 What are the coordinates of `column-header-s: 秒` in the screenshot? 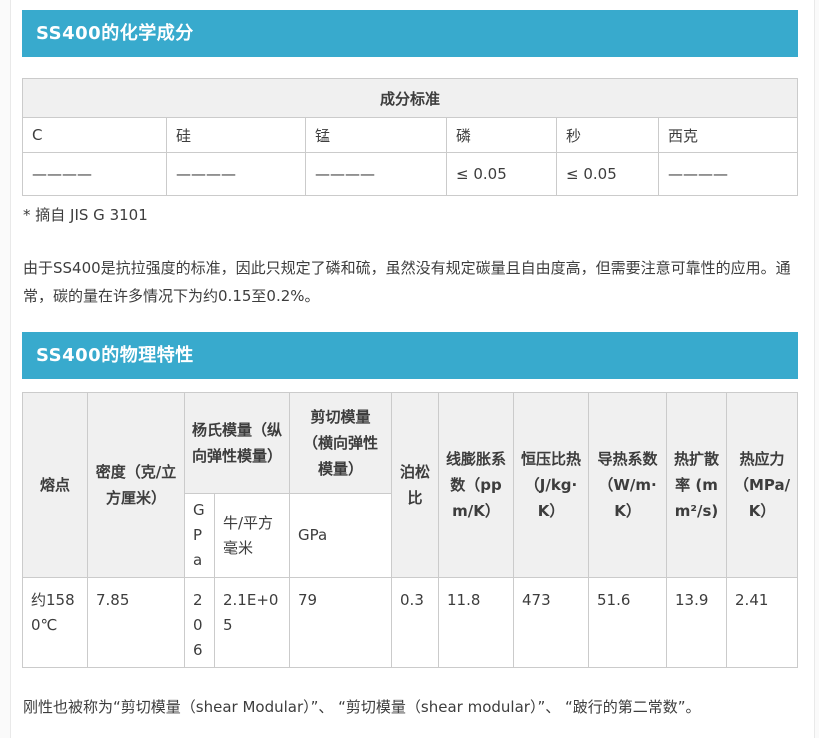 It's located at (607, 135).